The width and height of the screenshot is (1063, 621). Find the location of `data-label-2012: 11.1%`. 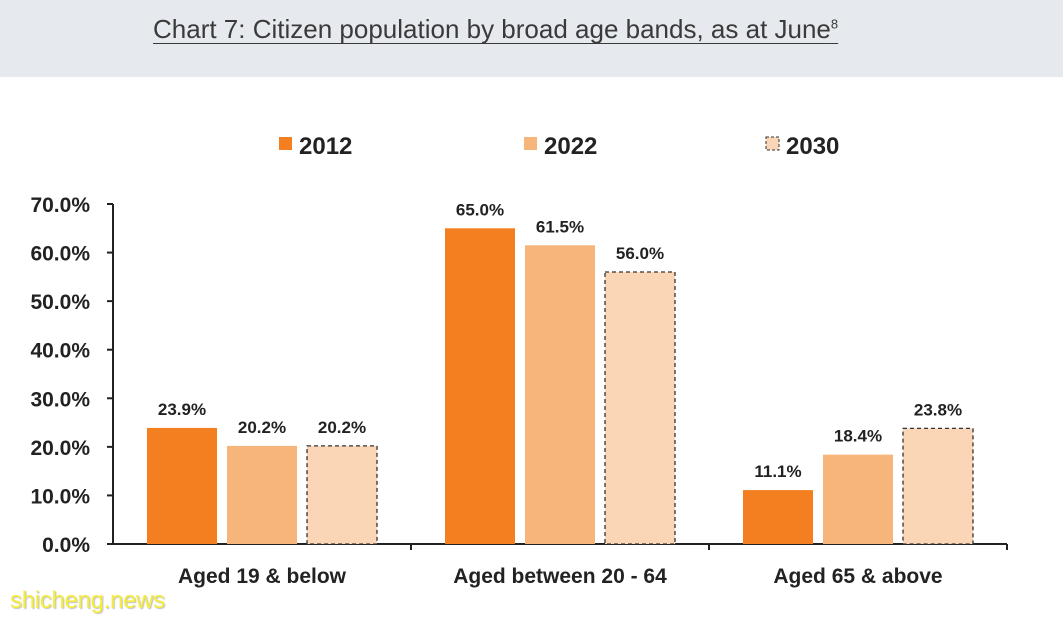

data-label-2012: 11.1% is located at coordinates (777, 471).